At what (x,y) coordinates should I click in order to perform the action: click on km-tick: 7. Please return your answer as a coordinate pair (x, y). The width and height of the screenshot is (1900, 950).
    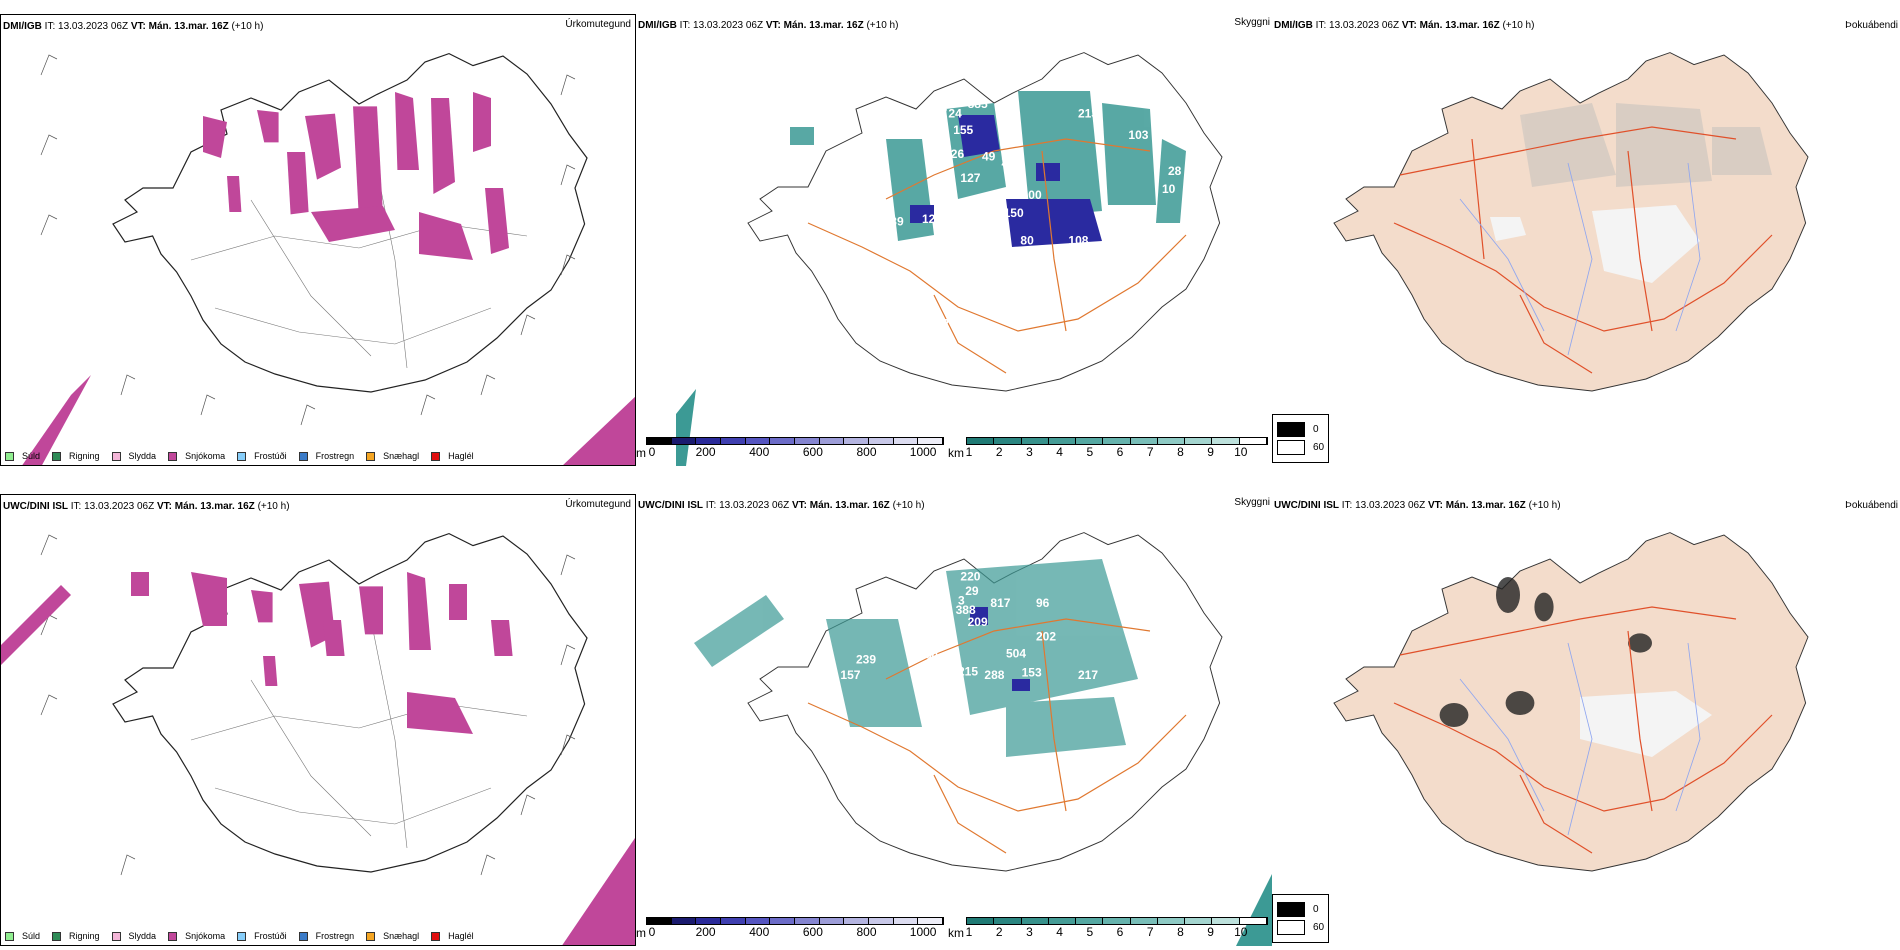
    Looking at the image, I should click on (1150, 452).